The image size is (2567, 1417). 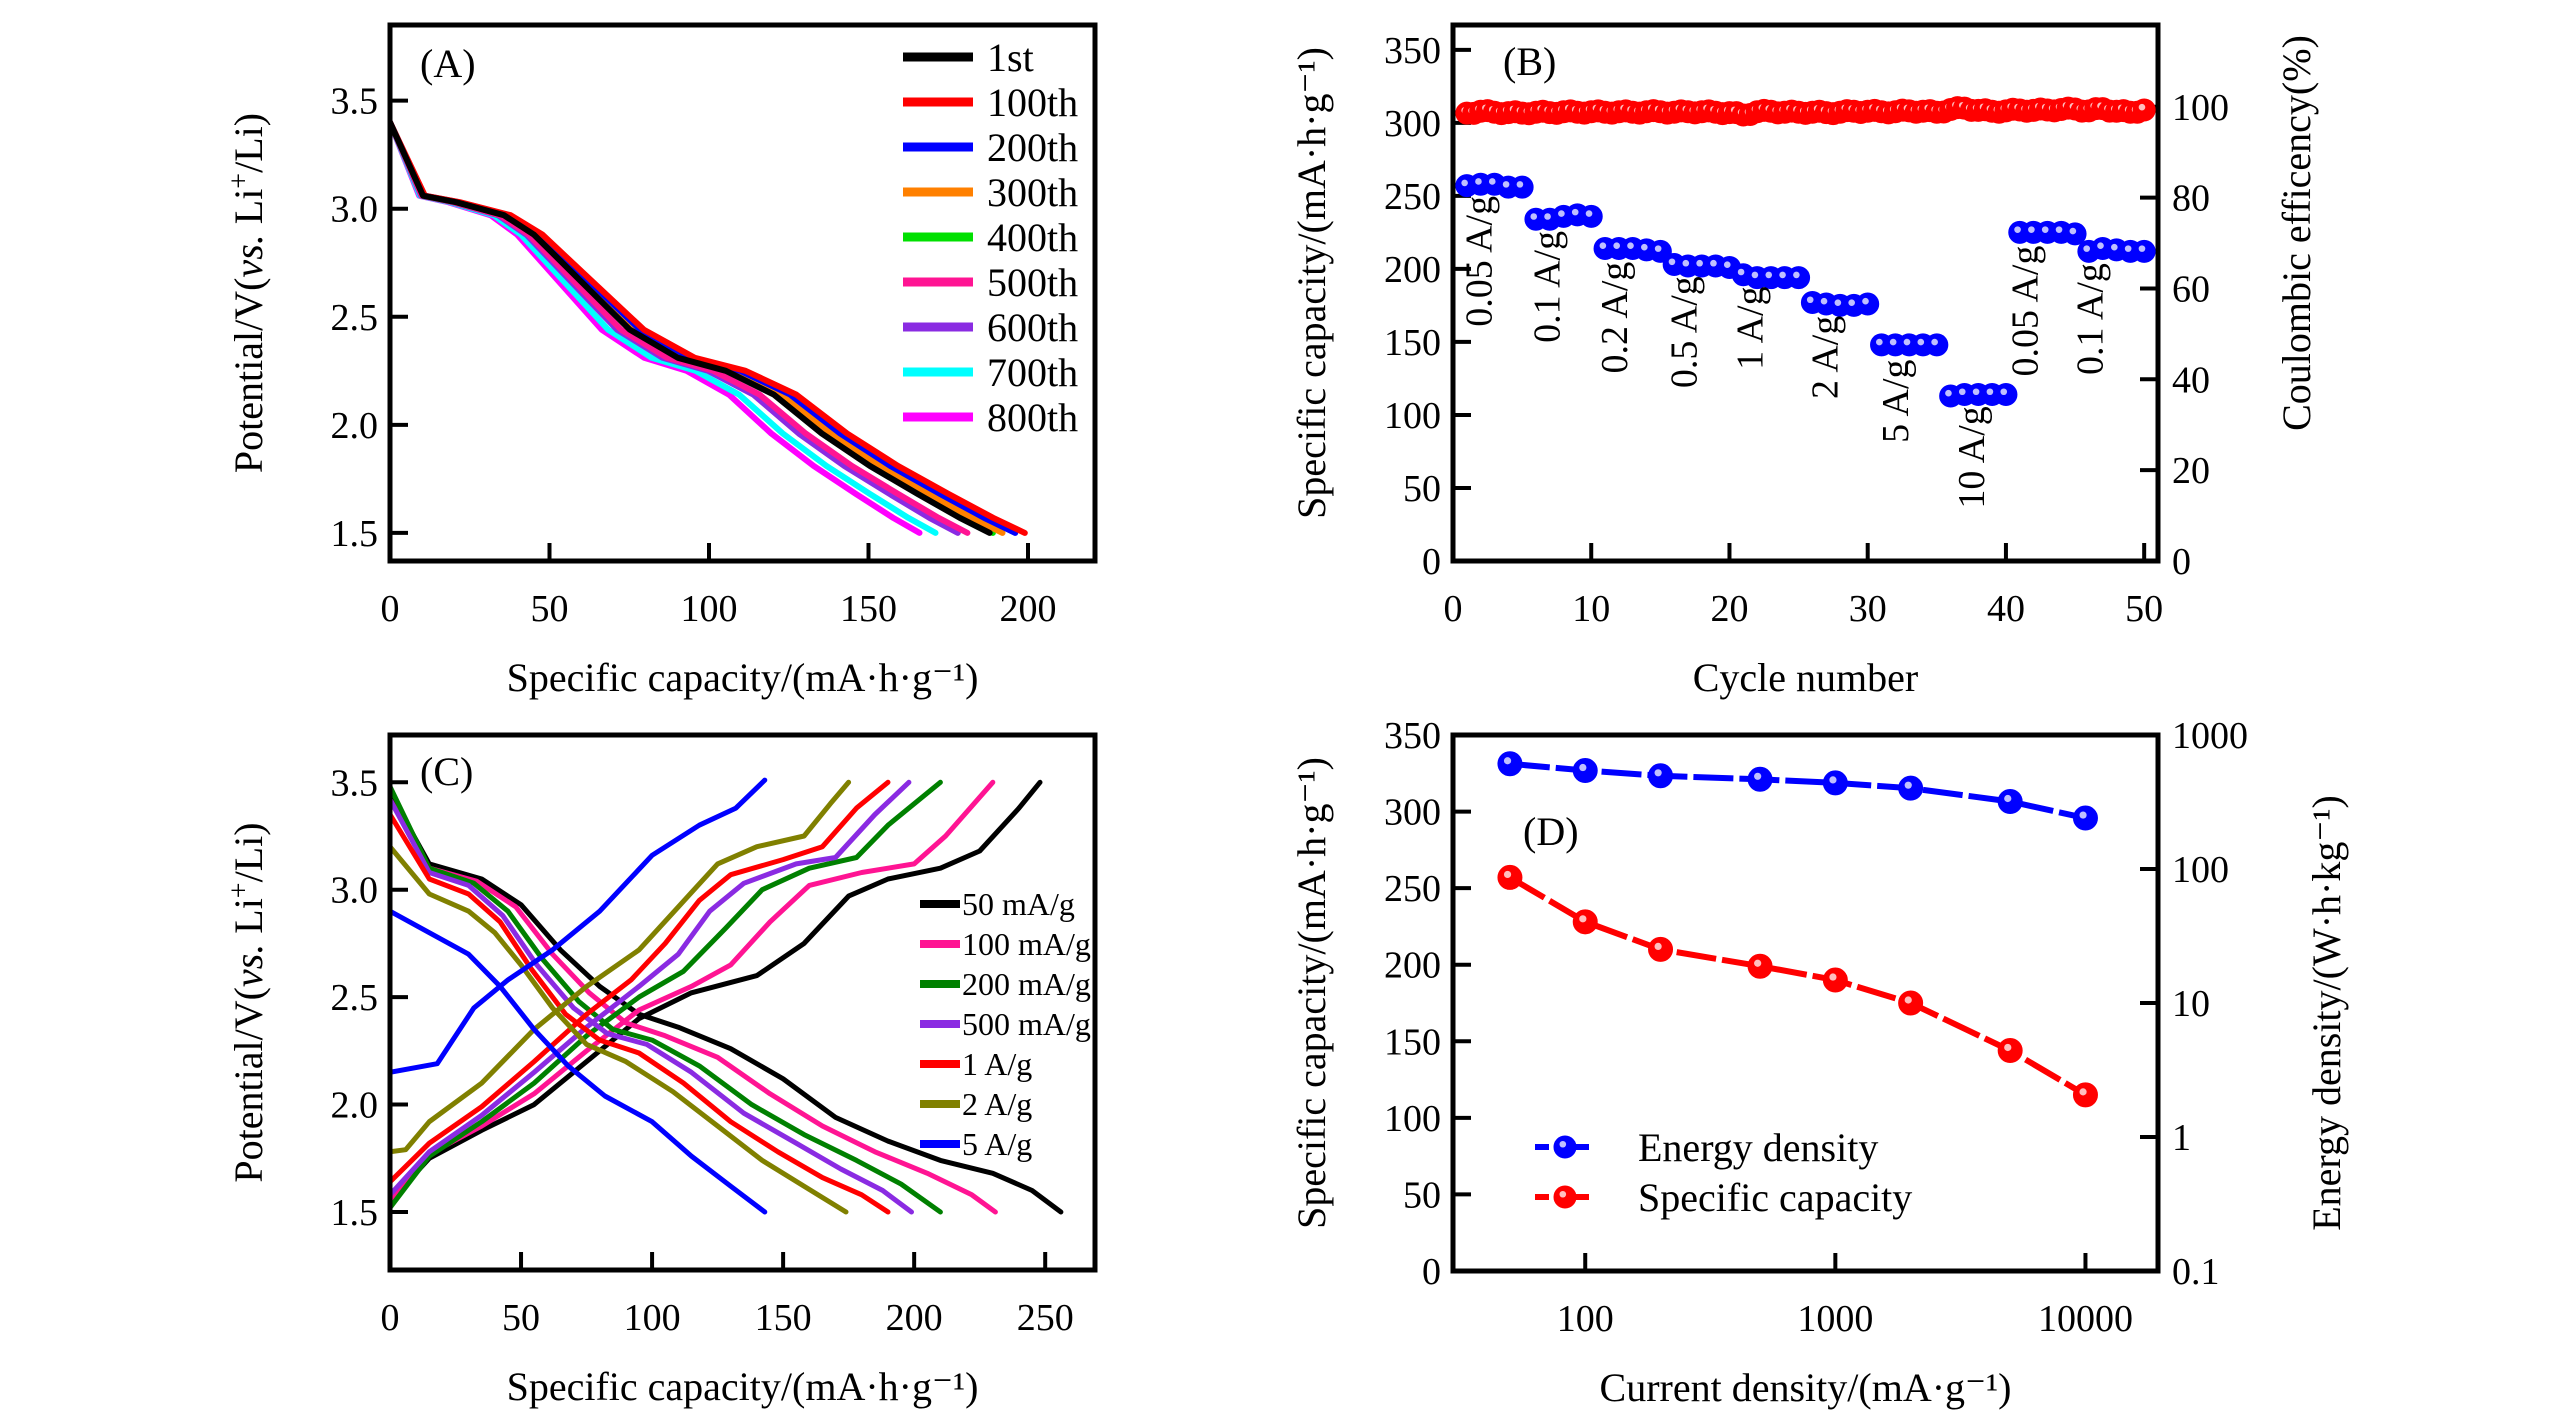 What do you see at coordinates (1032, 372) in the screenshot?
I see `legend-label: 700th` at bounding box center [1032, 372].